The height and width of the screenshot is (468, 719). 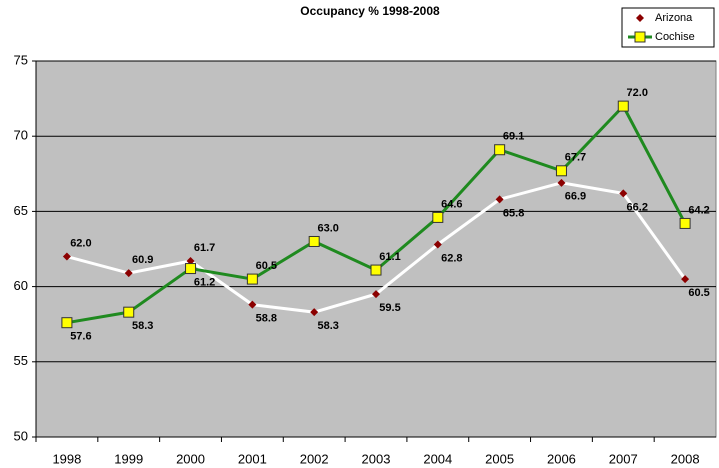 What do you see at coordinates (376, 458) in the screenshot?
I see `x-tick-label: 2003` at bounding box center [376, 458].